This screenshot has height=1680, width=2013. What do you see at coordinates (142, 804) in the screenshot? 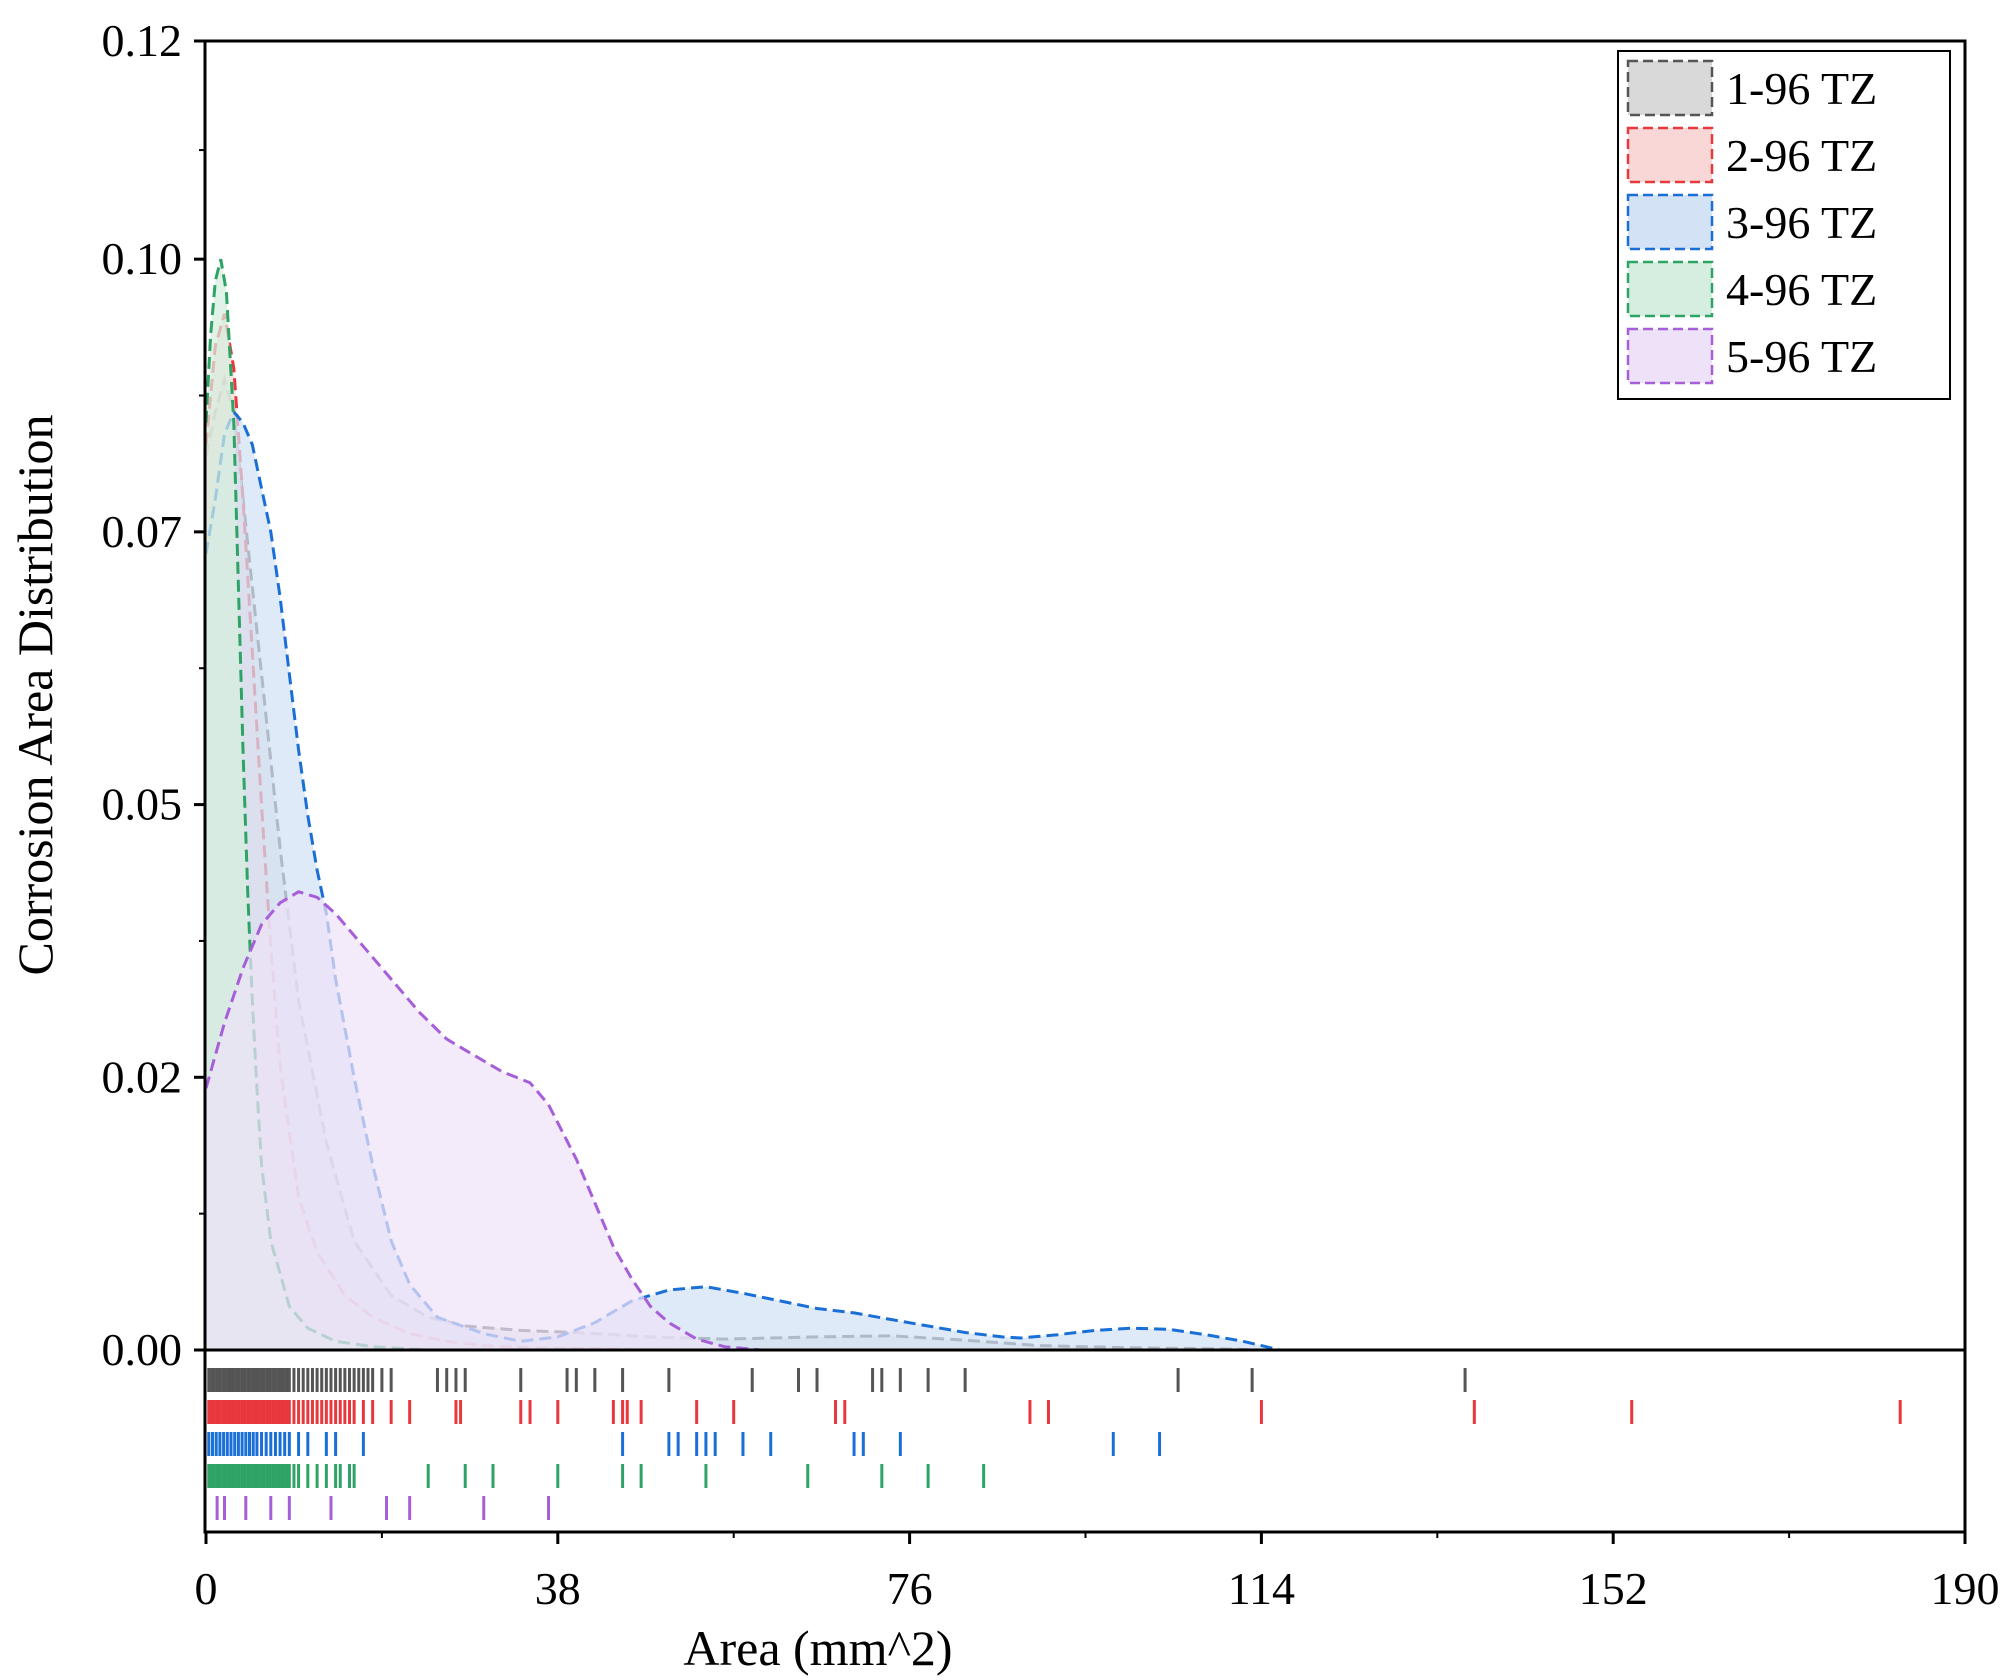
I see `y-tick-label: 0.05` at bounding box center [142, 804].